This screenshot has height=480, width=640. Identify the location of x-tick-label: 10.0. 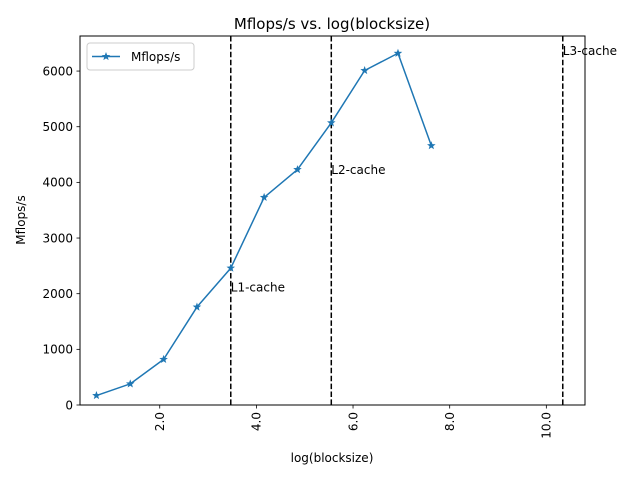
(547, 425).